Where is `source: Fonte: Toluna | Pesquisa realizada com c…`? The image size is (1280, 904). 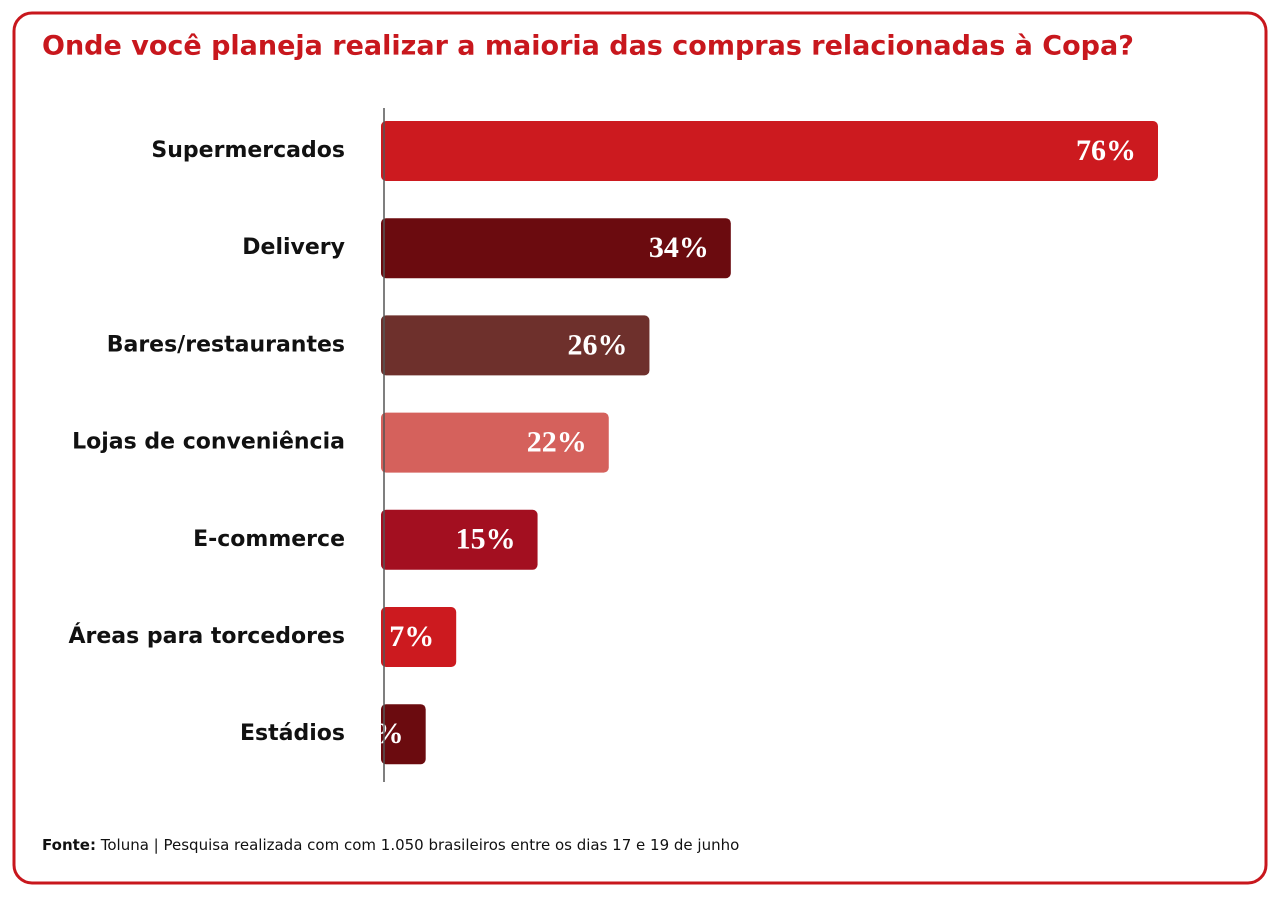
source: Fonte: Toluna | Pesquisa realizada com c… is located at coordinates (390, 845).